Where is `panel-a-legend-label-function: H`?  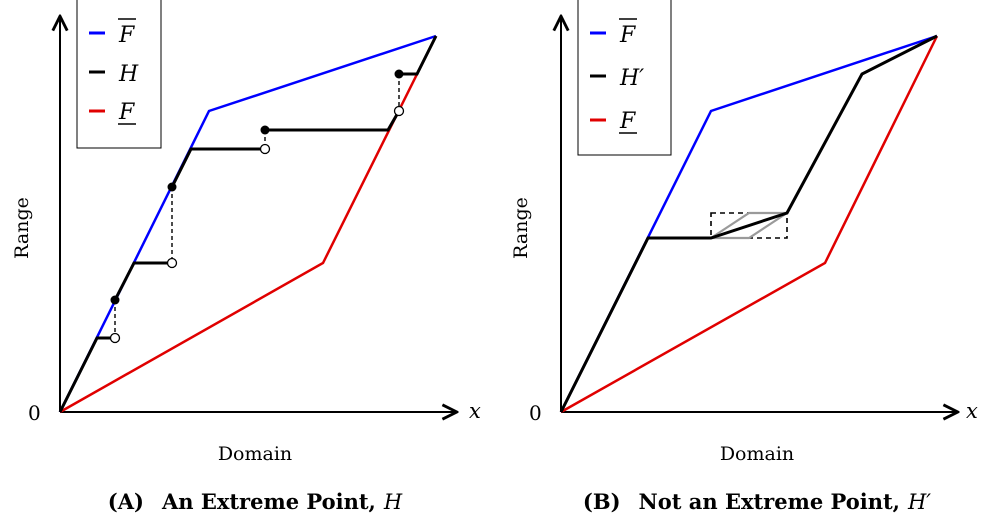
panel-a-legend-label-function: H is located at coordinates (128, 74).